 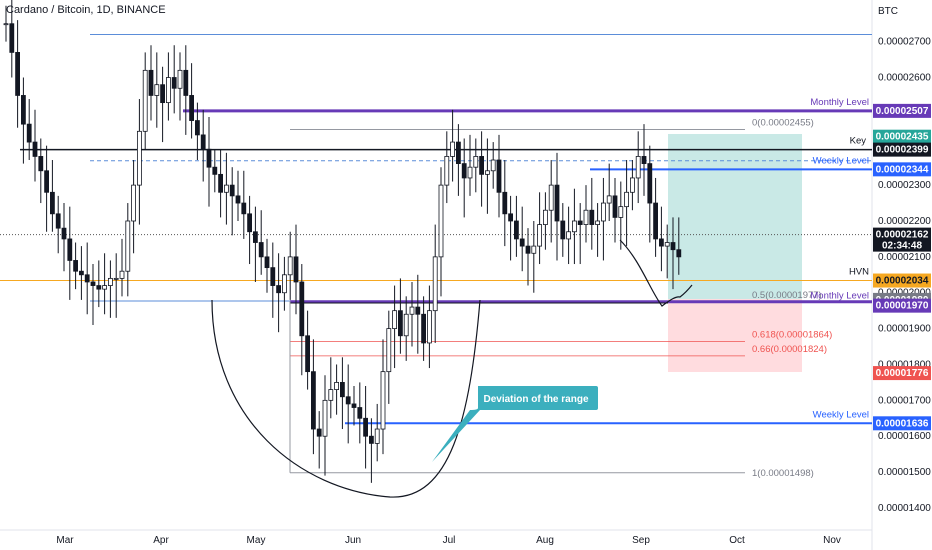 I want to click on x-tick-label: Nov, so click(x=832, y=540).